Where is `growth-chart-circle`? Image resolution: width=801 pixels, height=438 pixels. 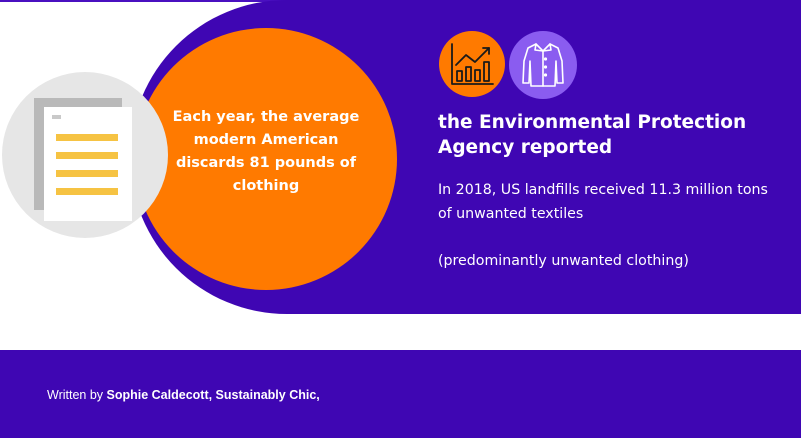 growth-chart-circle is located at coordinates (472, 64).